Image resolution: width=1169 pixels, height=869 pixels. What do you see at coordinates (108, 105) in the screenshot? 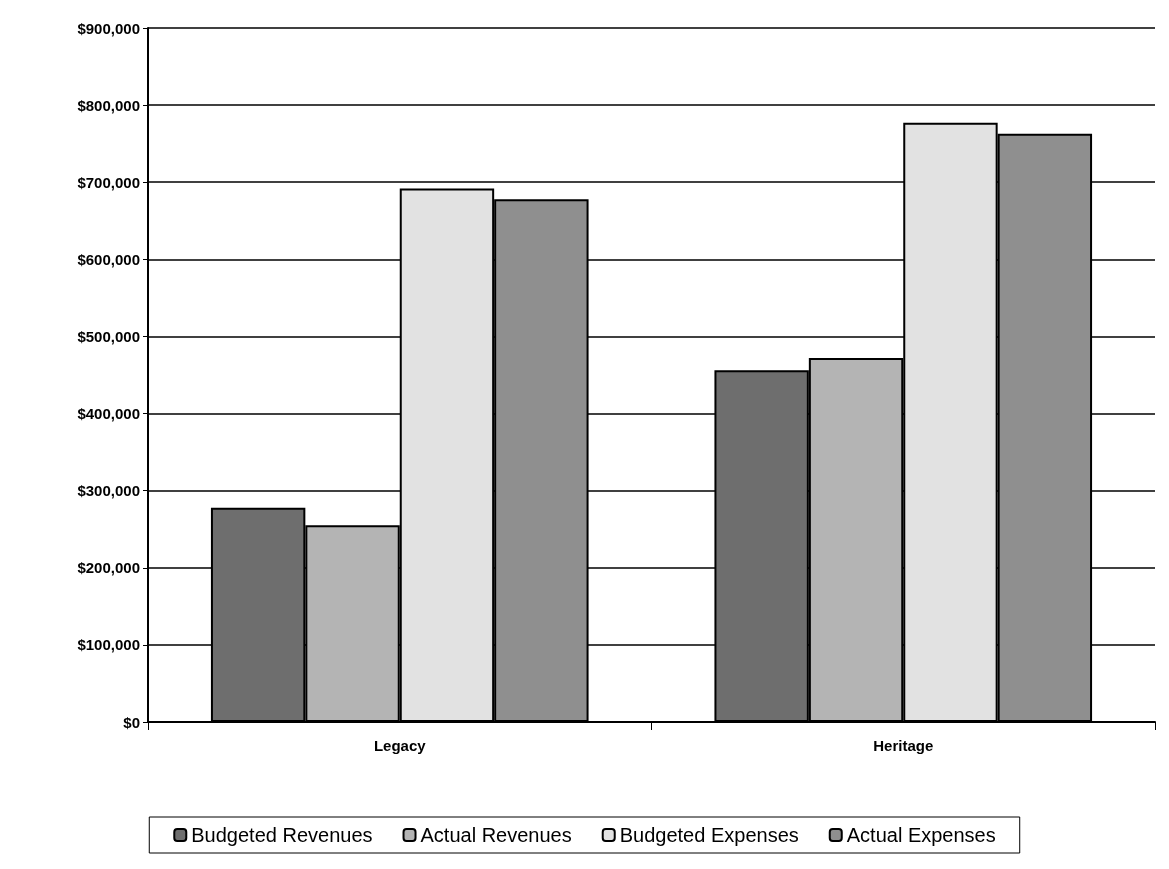
I see `y-tick-label: $800,000` at bounding box center [108, 105].